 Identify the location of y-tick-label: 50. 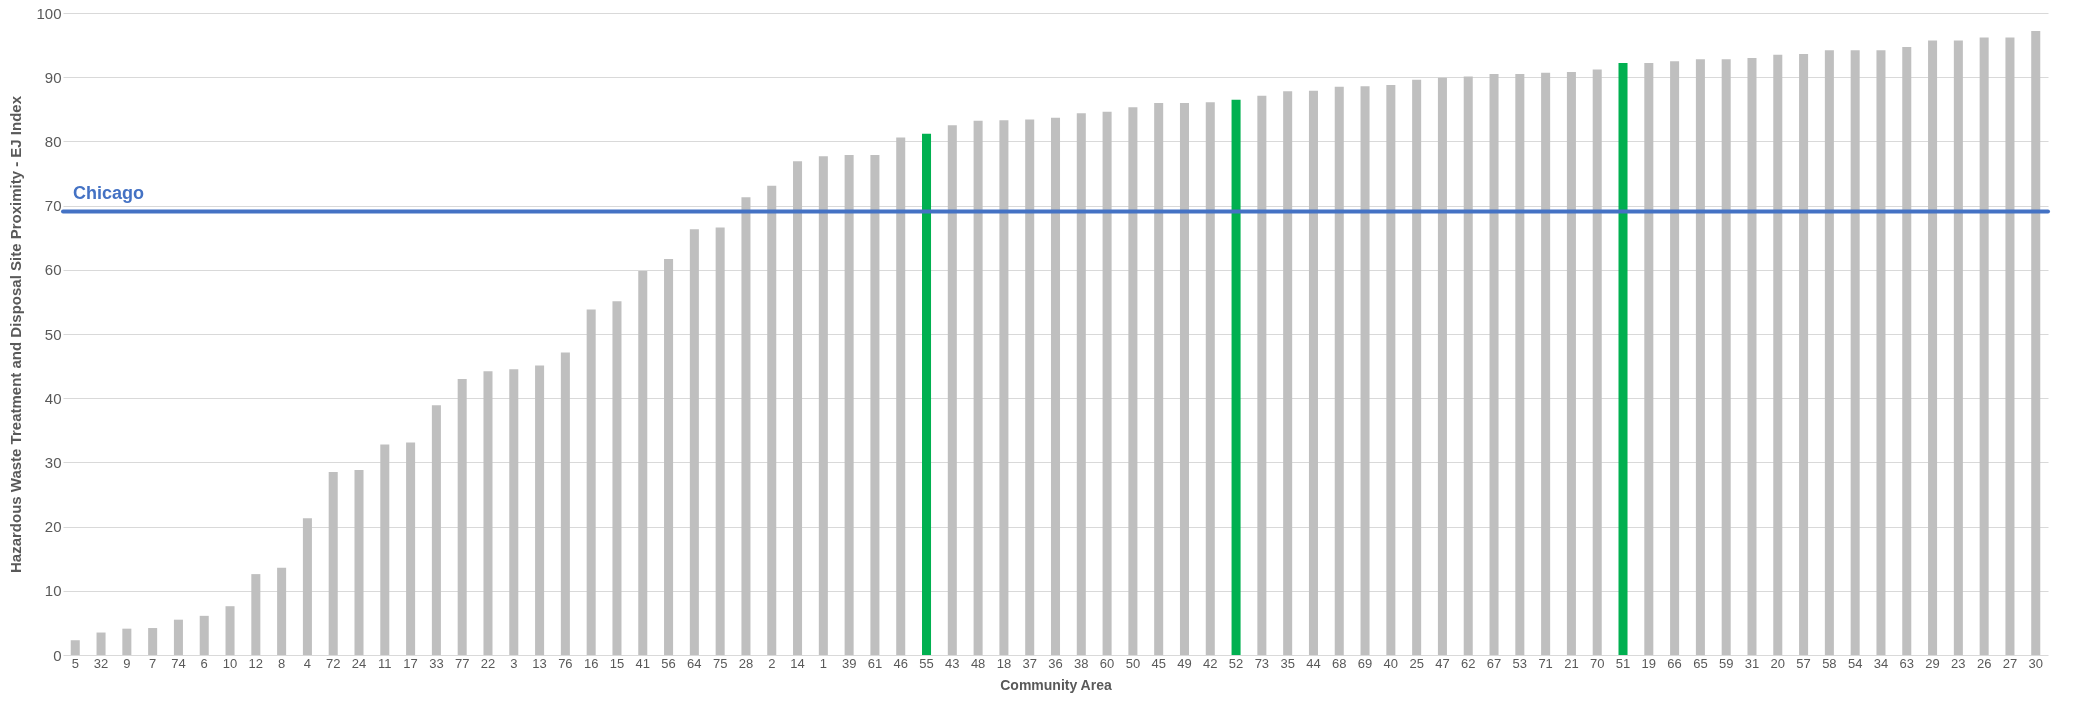
(53, 334).